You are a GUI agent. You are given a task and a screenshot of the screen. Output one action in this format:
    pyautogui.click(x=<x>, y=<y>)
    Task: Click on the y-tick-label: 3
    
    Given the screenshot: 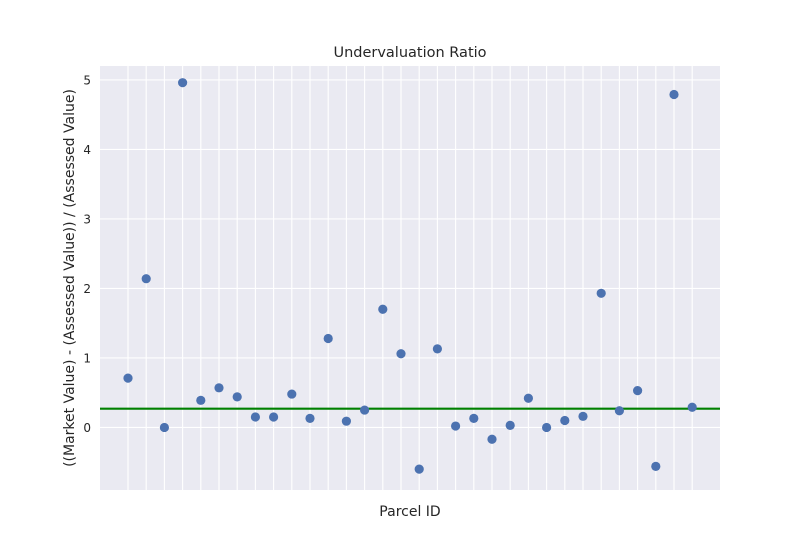 What is the action you would take?
    pyautogui.click(x=87, y=219)
    